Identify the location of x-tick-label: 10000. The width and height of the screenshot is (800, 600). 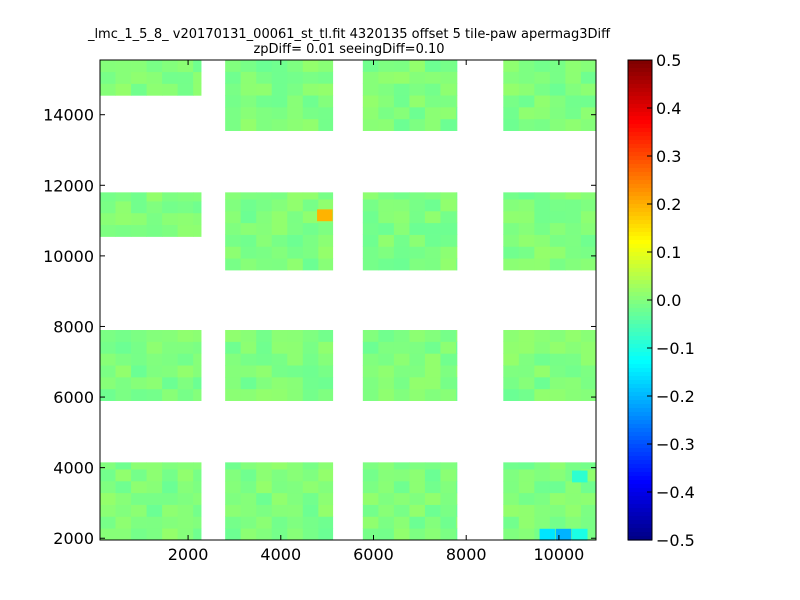
(558, 554).